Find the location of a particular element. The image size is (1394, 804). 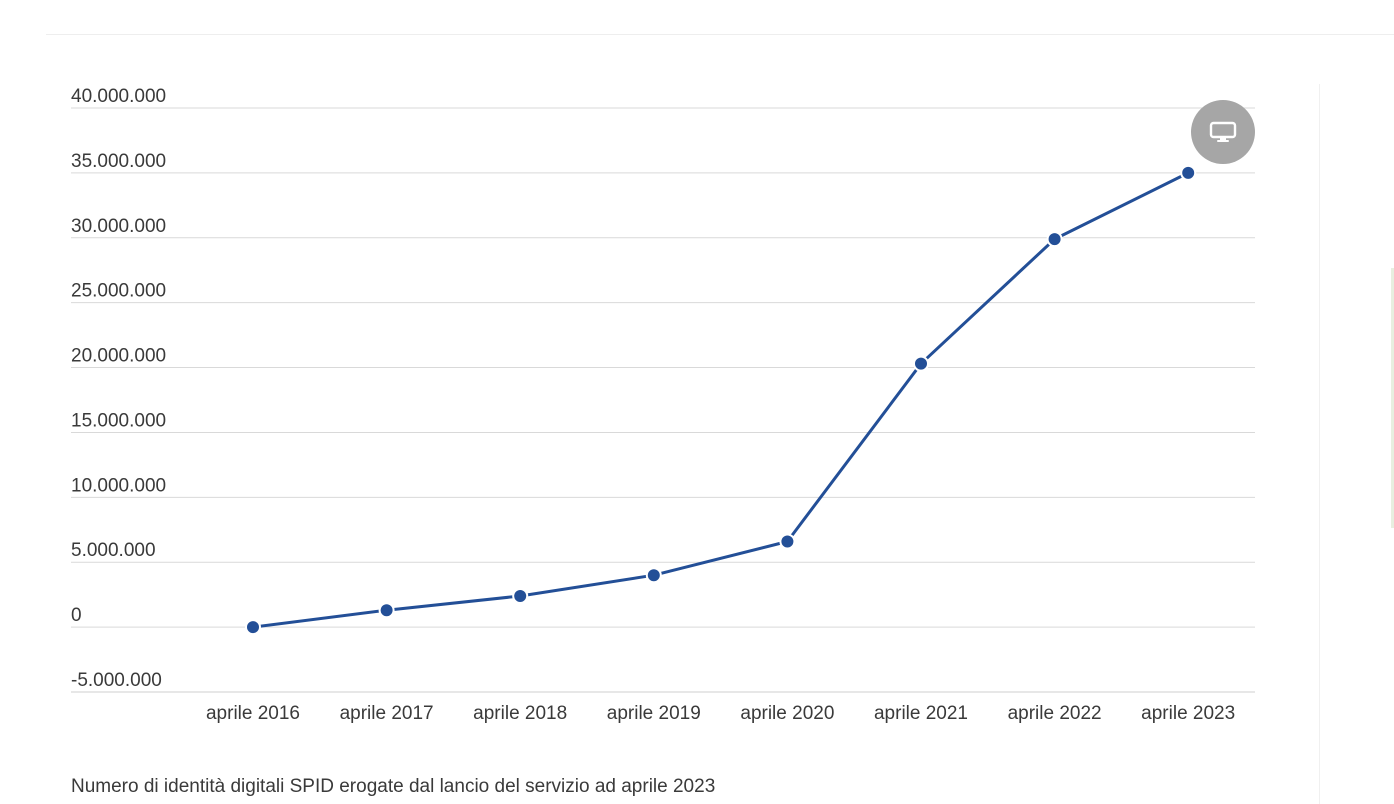

sidebar-divider is located at coordinates (1319, 444).